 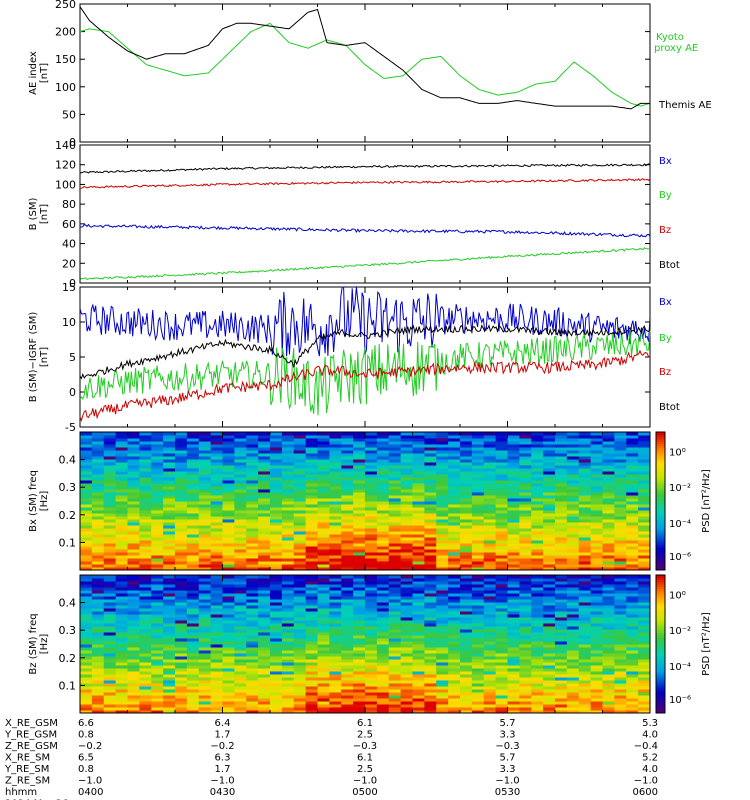 I want to click on series-line-by, so click(x=365, y=263).